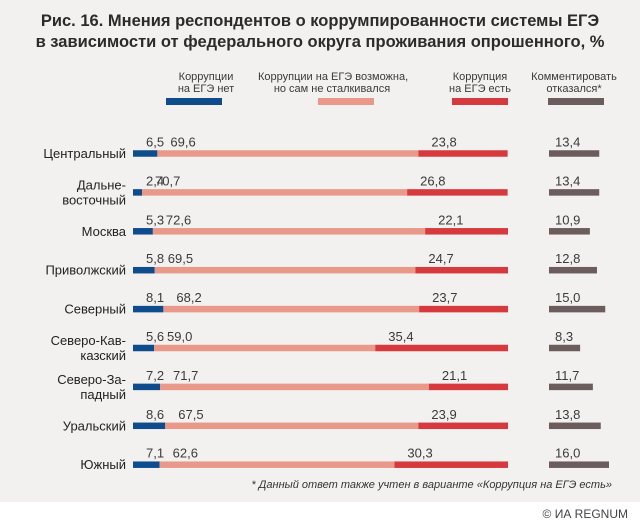 The height and width of the screenshot is (523, 640). What do you see at coordinates (155, 336) in the screenshot?
I see `value-label-no-corruption: 5,6` at bounding box center [155, 336].